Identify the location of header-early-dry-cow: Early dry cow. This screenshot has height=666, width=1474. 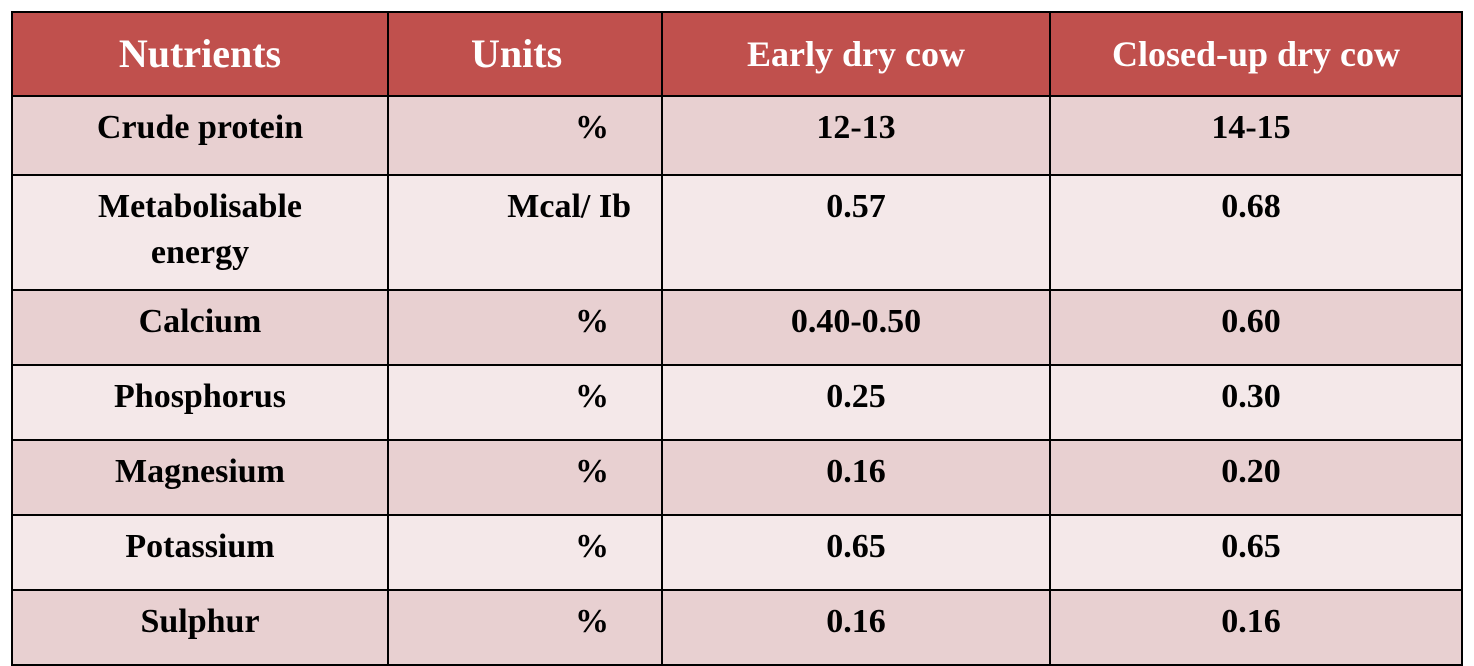
(856, 54).